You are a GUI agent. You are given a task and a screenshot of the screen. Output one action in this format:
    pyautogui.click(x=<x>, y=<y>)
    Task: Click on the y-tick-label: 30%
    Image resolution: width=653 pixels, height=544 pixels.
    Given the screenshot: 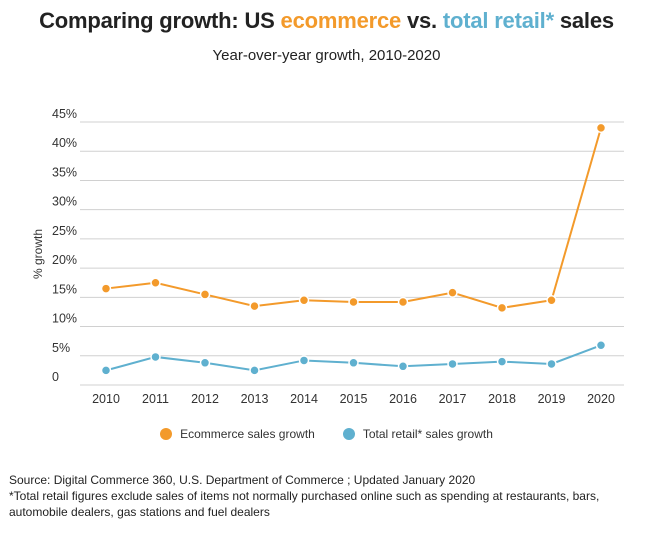 What is the action you would take?
    pyautogui.click(x=64, y=202)
    